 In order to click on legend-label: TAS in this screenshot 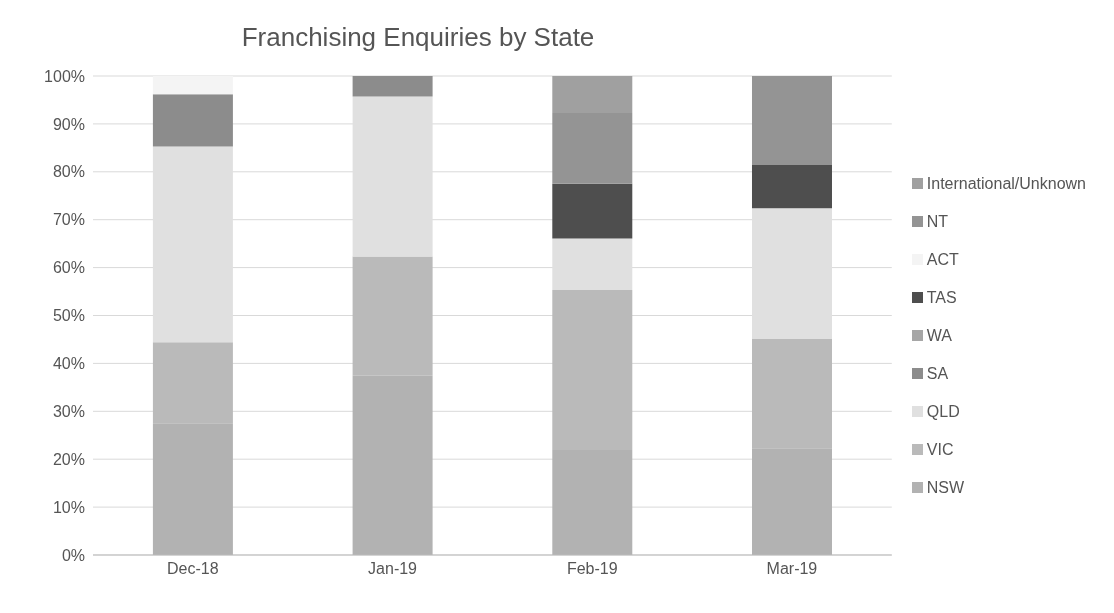, I will do `click(941, 297)`.